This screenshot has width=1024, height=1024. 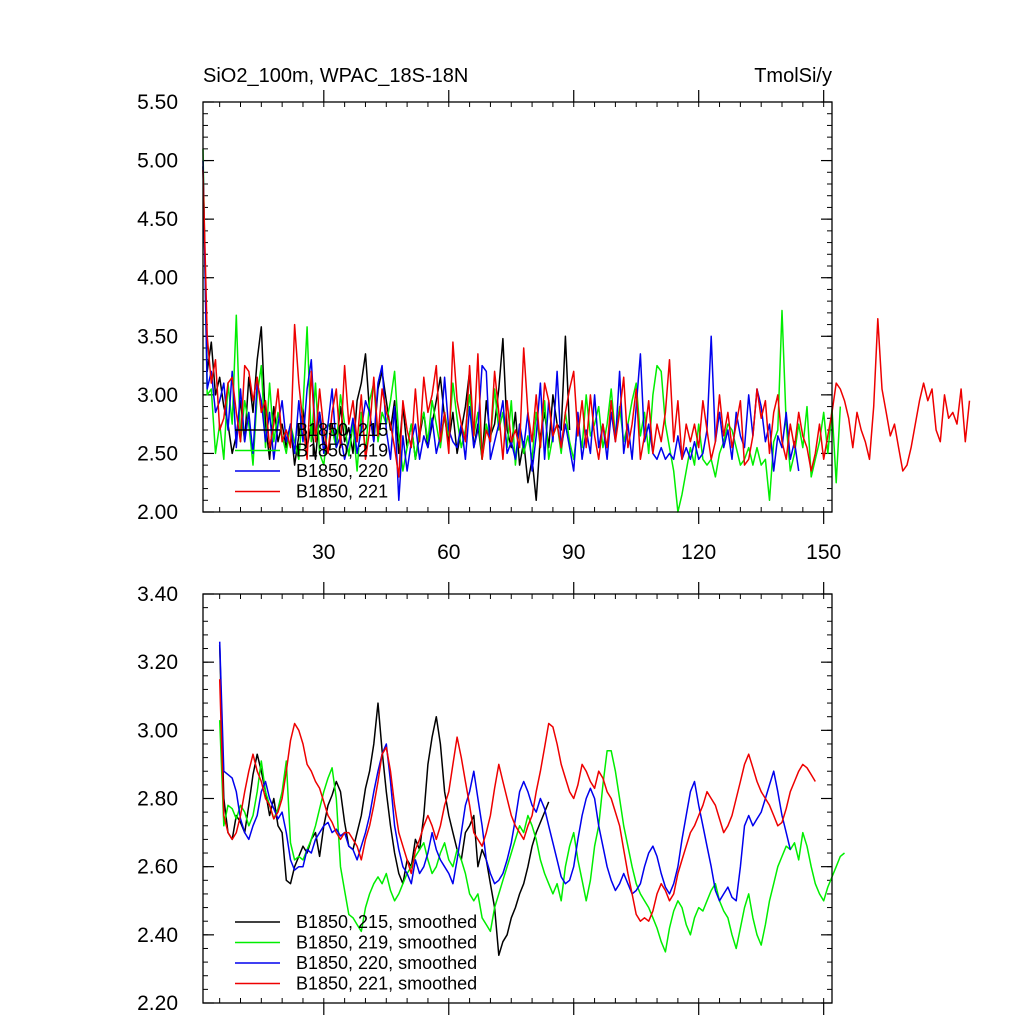 I want to click on legend-label: B1850, 221, smoothed, so click(x=386, y=984).